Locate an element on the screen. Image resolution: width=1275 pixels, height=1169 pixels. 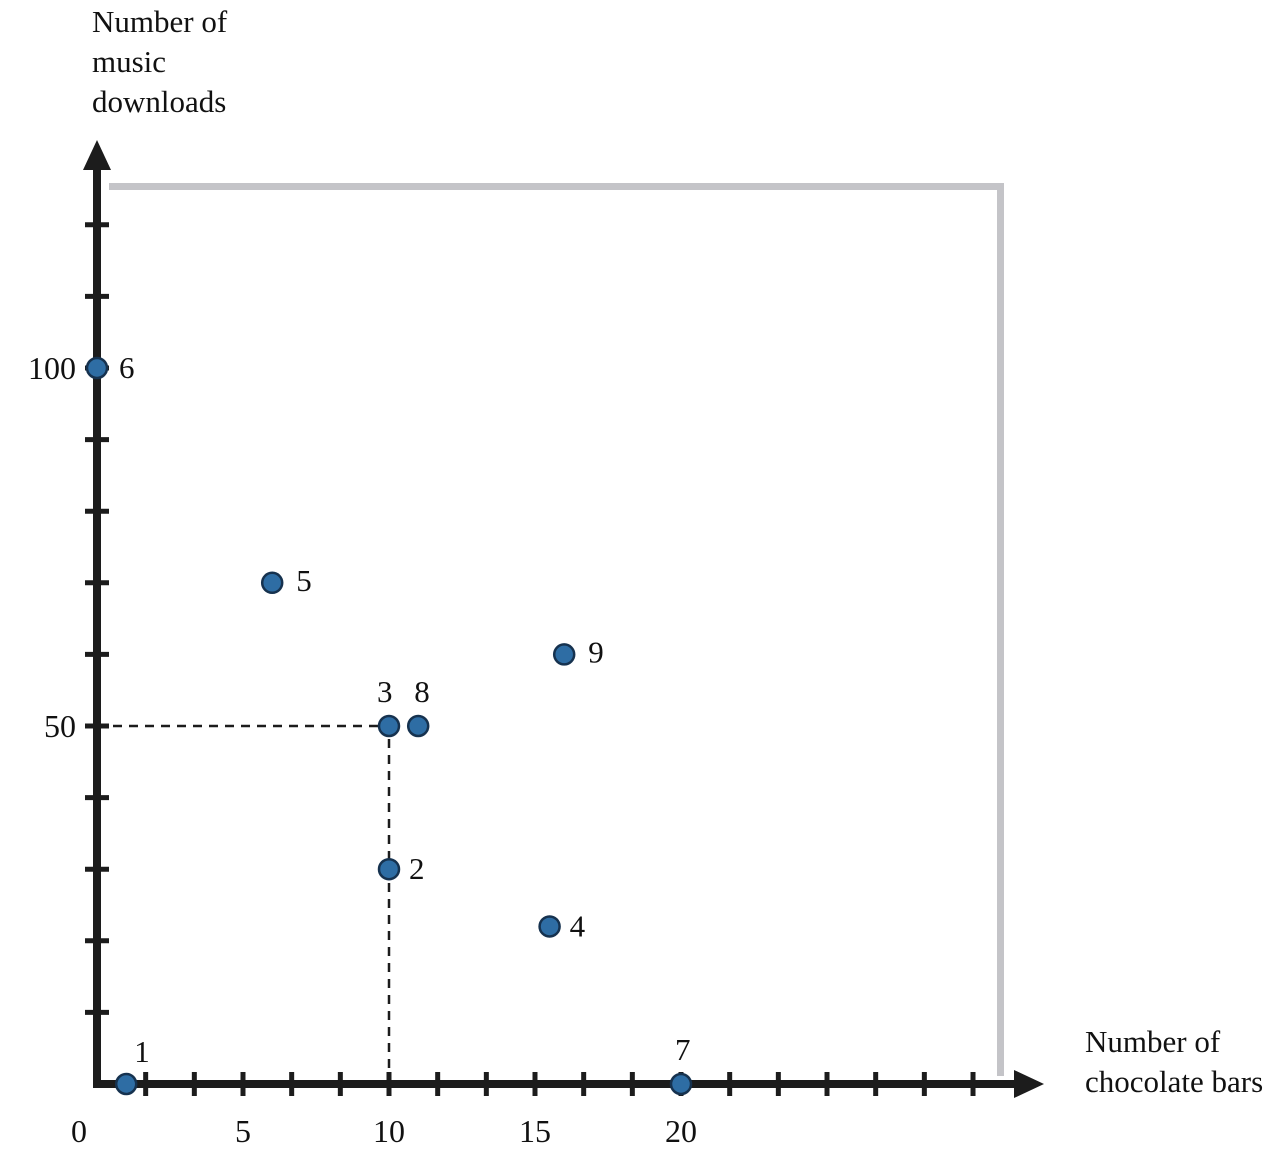
y-tick-label: 50 is located at coordinates (60, 726).